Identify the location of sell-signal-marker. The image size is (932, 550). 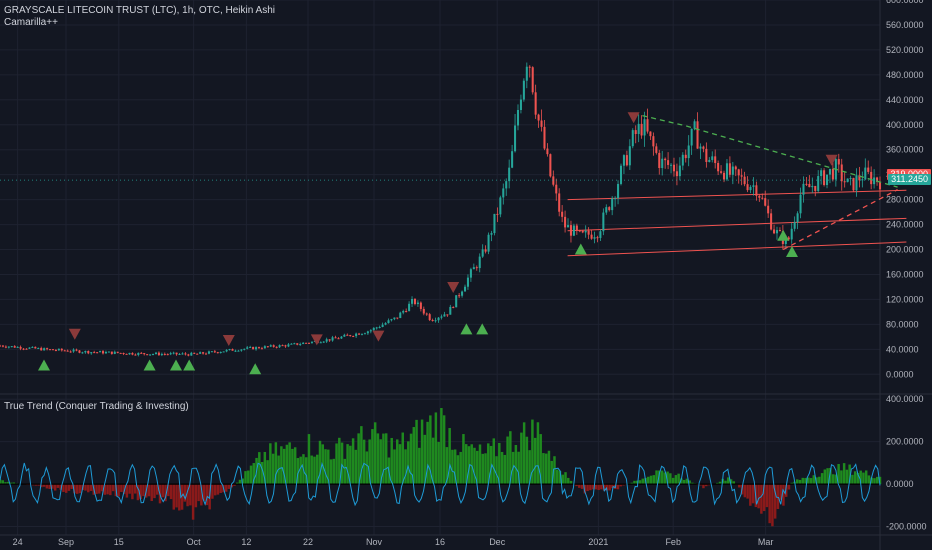
(378, 336).